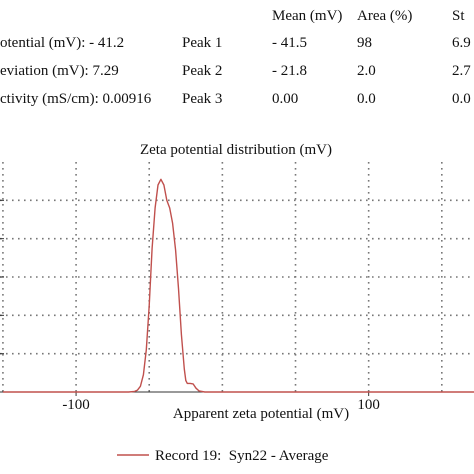 This screenshot has height=474, width=474. I want to click on legend: Record 19: Syn22 - Average, so click(223, 456).